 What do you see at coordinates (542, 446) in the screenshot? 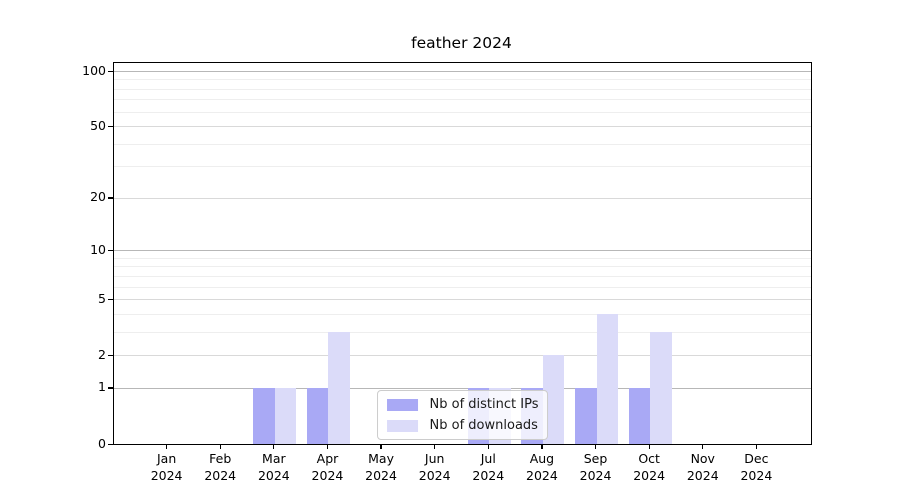
I see `x-tick-aug` at bounding box center [542, 446].